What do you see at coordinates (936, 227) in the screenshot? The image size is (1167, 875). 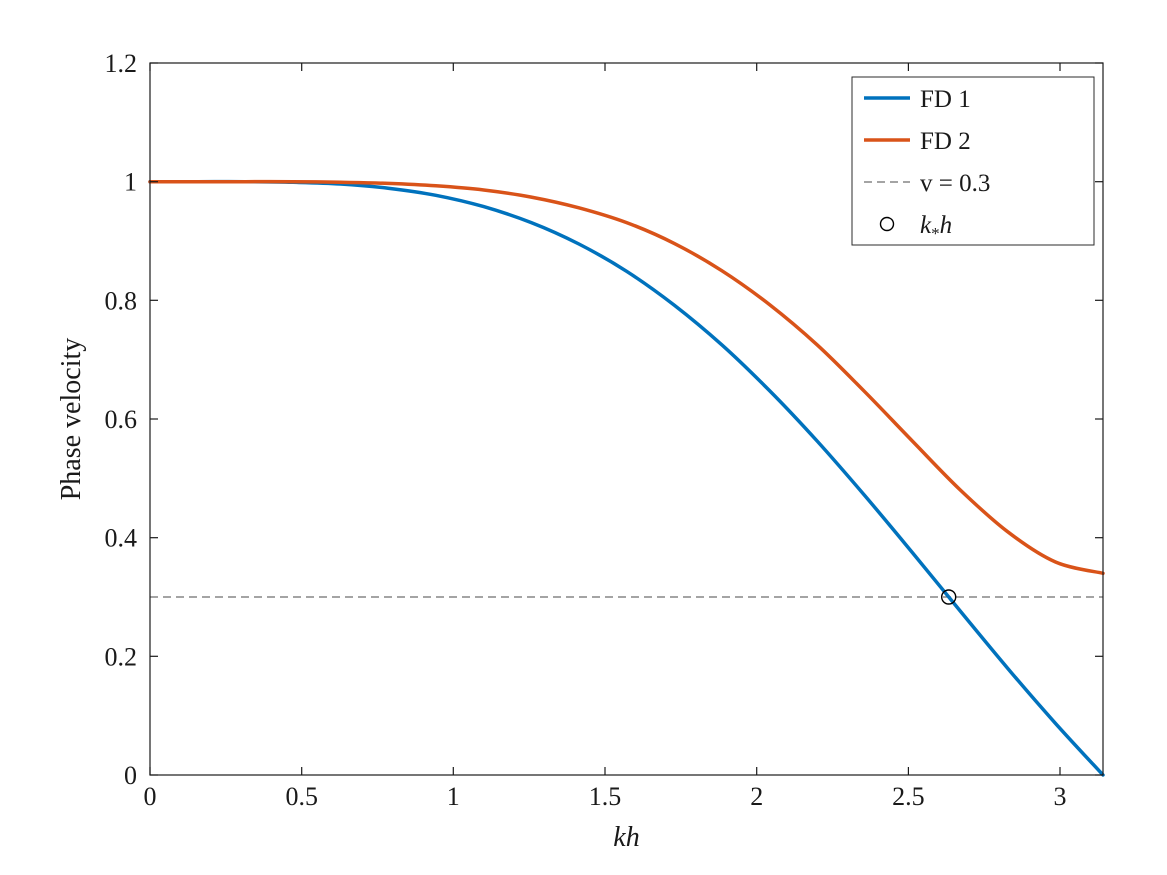 I see `legend-item-kstar-label: k*h` at bounding box center [936, 227].